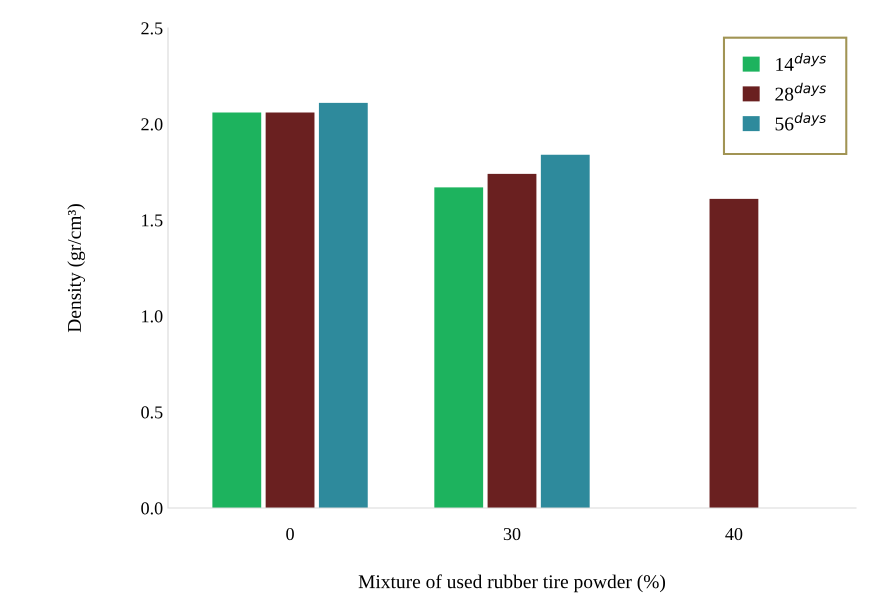 The image size is (876, 609). What do you see at coordinates (733, 534) in the screenshot?
I see `x-tick-label: 40` at bounding box center [733, 534].